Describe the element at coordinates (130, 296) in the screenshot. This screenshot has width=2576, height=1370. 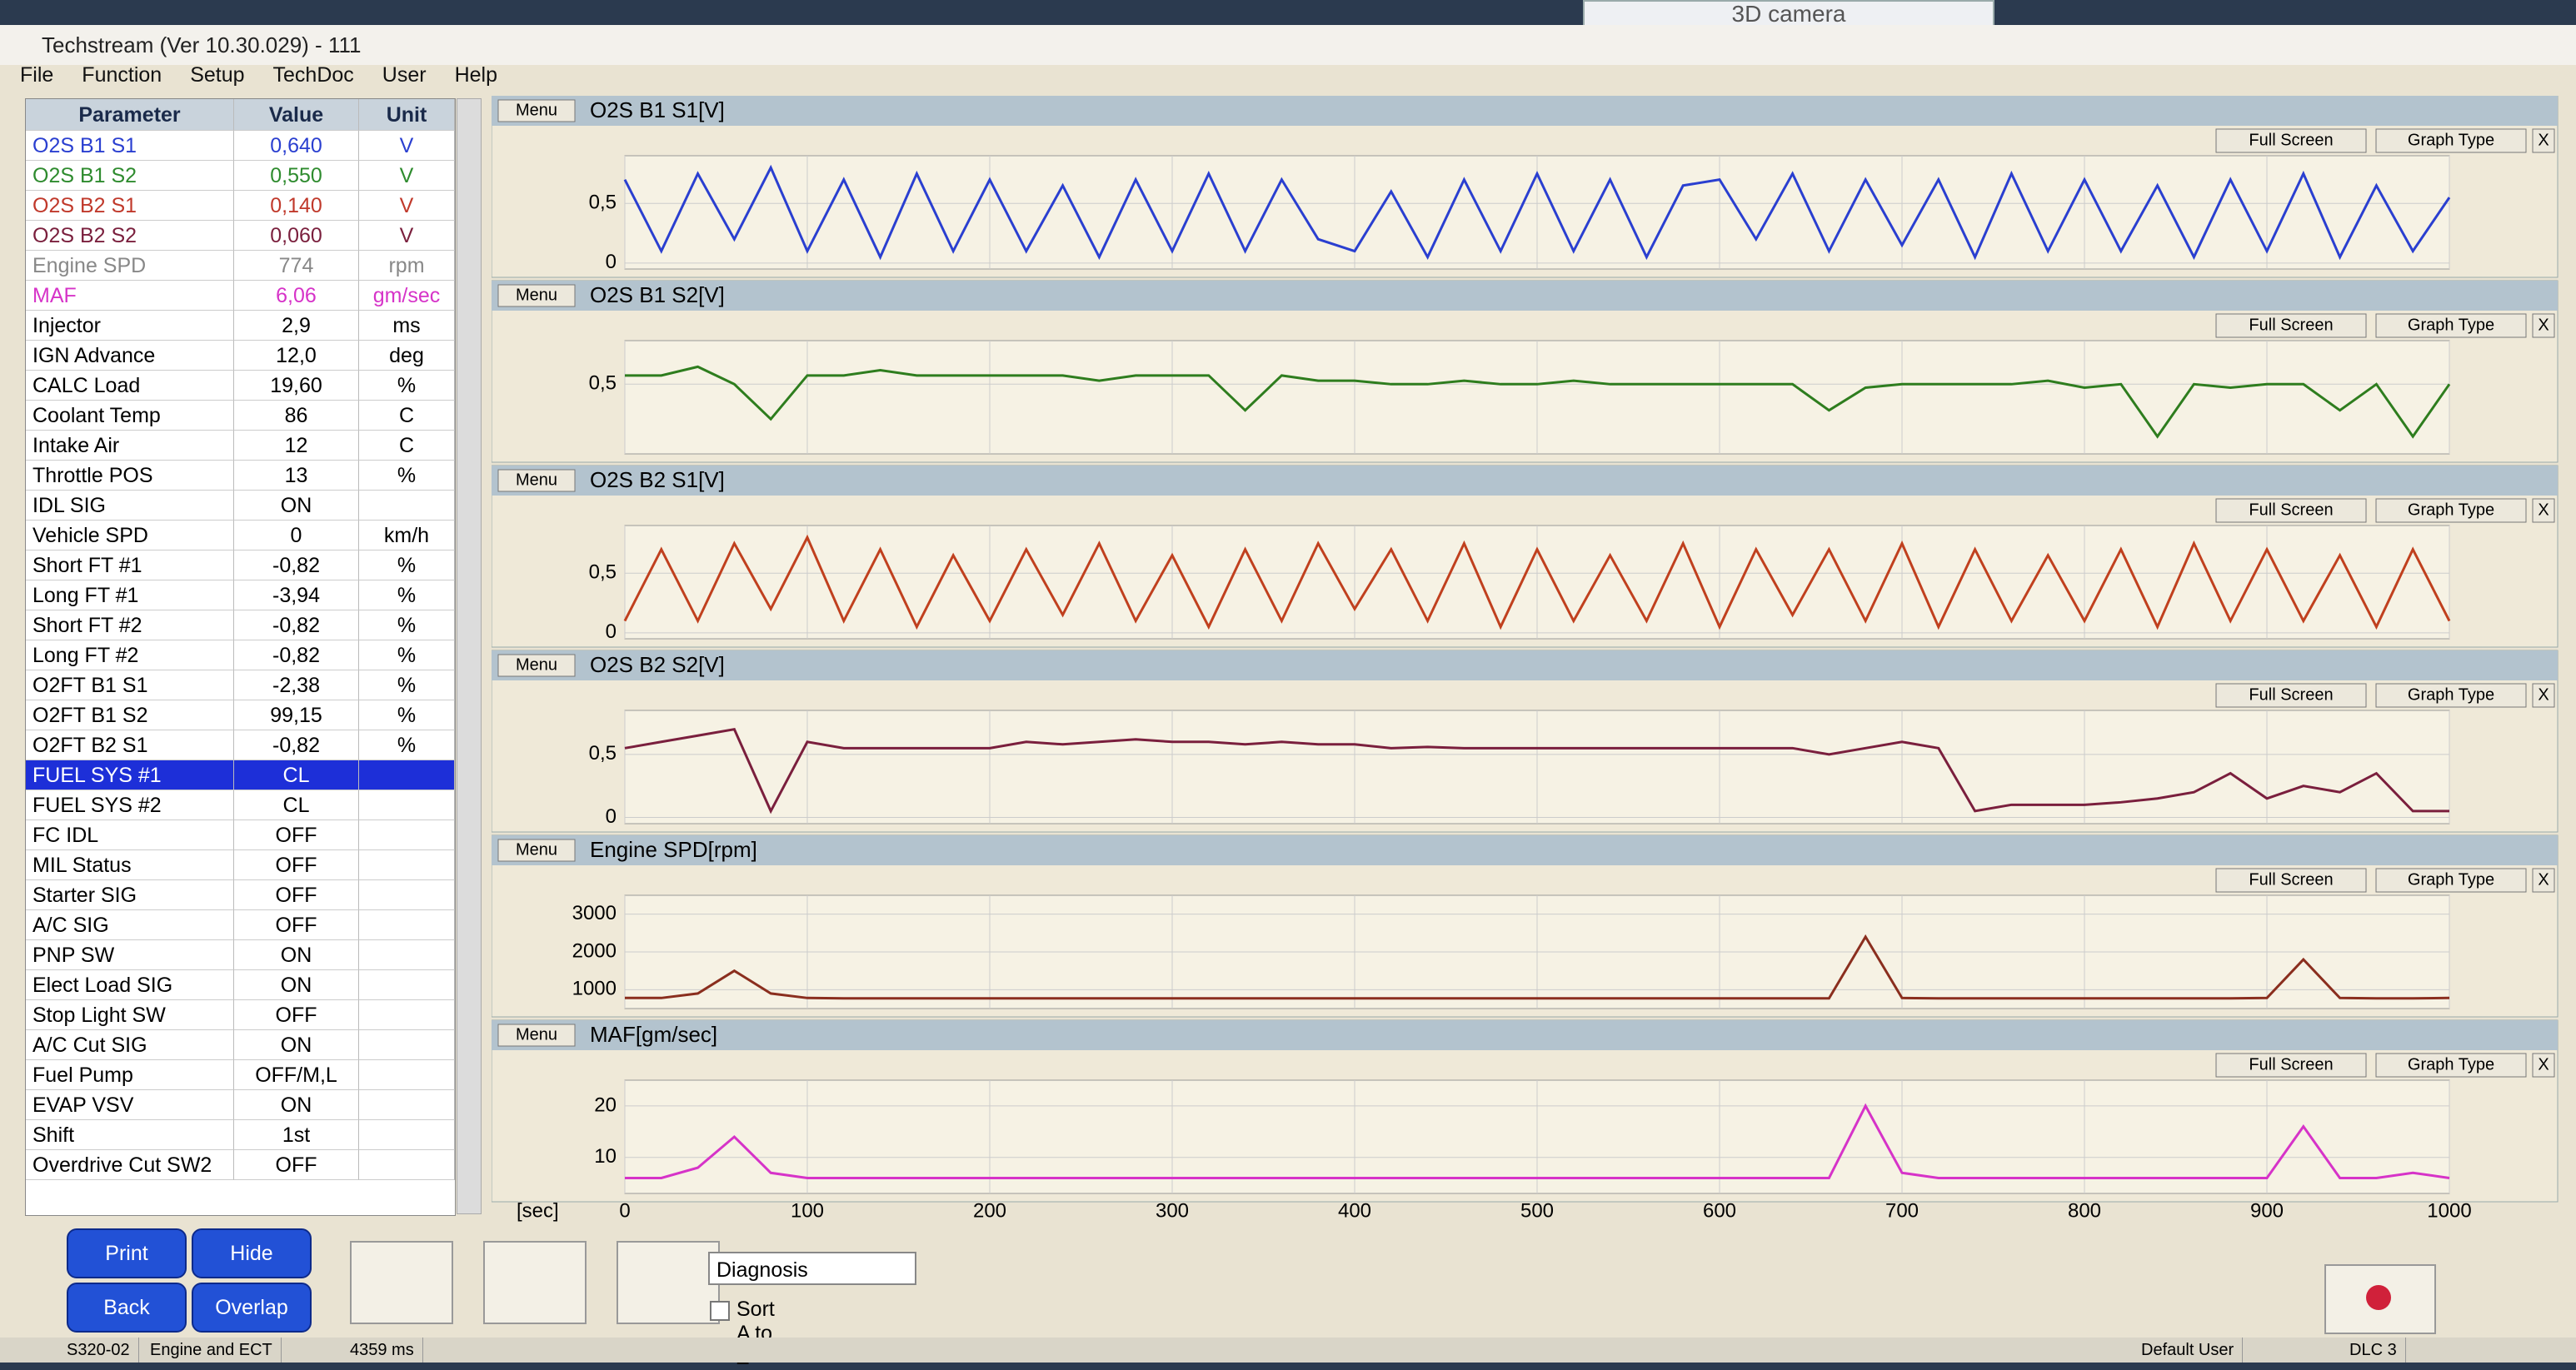
I see `parameter-name: MAF` at that location.